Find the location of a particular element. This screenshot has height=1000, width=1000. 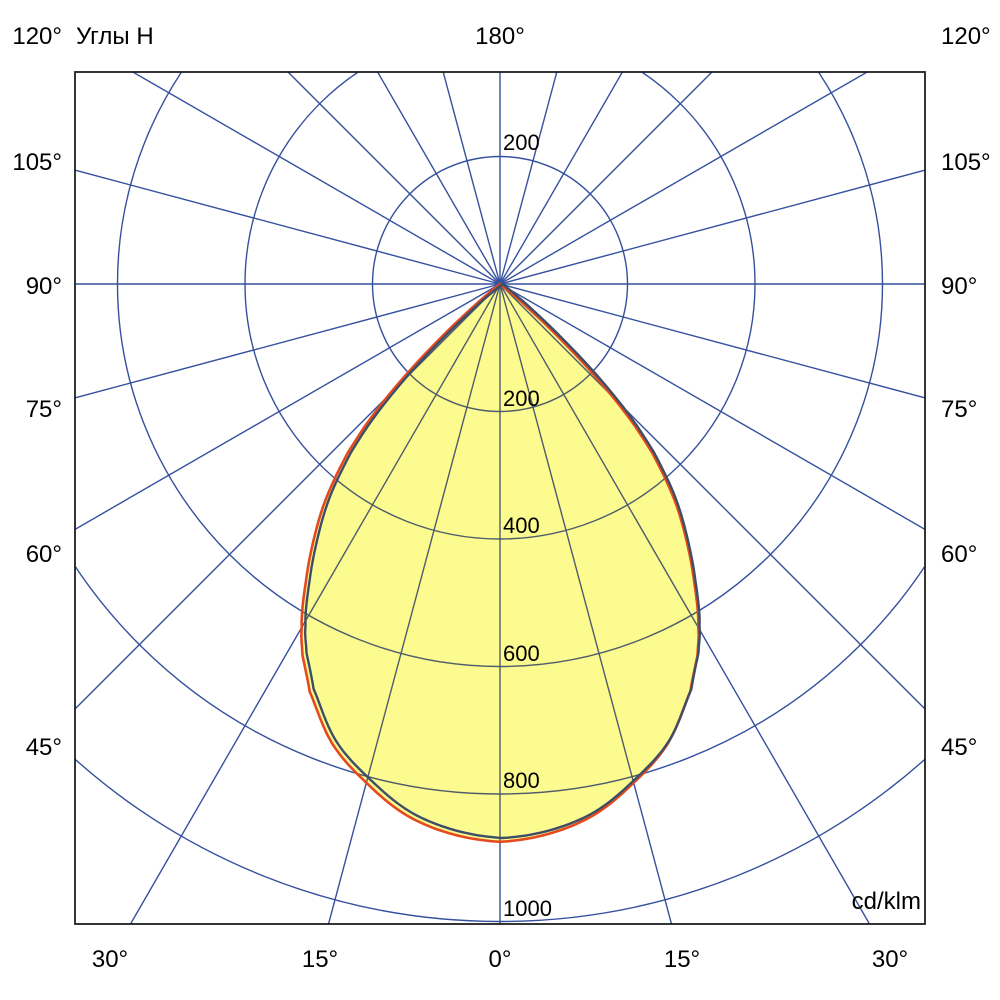

axis-label-corner-right-120: 120° is located at coordinates (966, 36).